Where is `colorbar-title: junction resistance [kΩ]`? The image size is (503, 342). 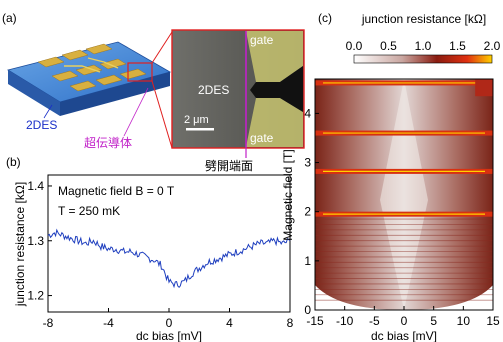
colorbar-title: junction resistance [kΩ] is located at coordinates (423, 19).